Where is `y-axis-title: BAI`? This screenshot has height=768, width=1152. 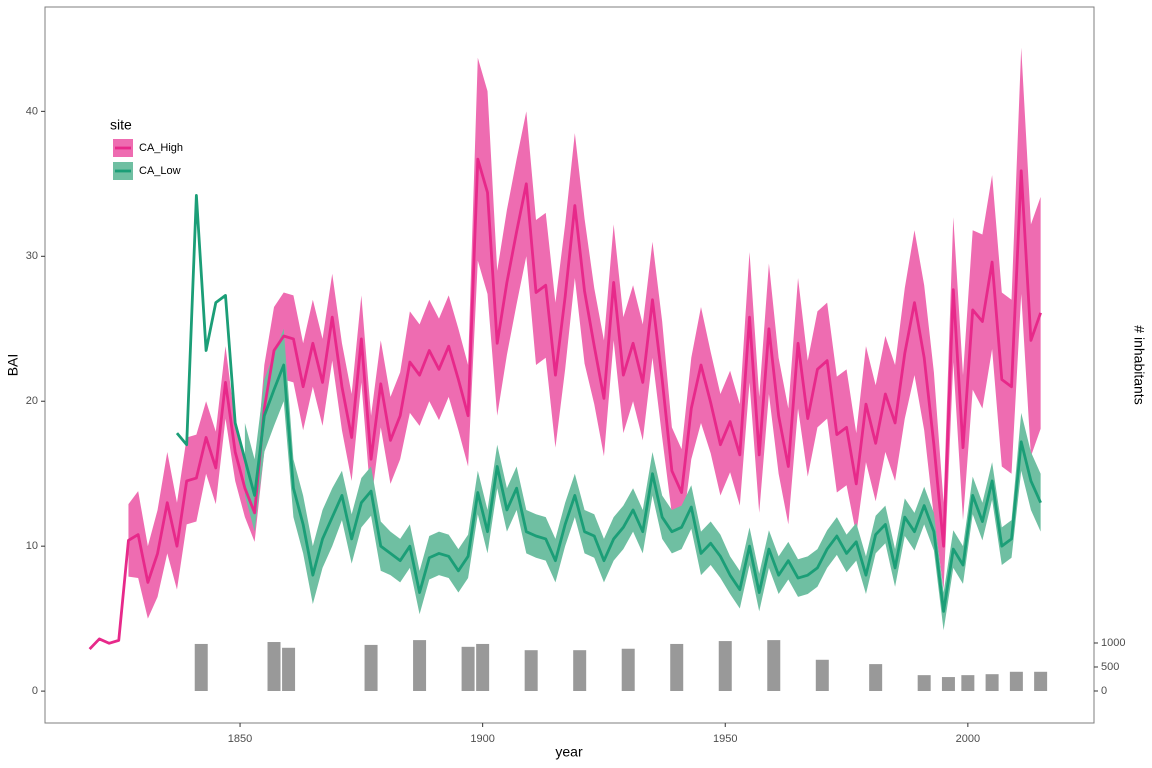 y-axis-title: BAI is located at coordinates (13, 365).